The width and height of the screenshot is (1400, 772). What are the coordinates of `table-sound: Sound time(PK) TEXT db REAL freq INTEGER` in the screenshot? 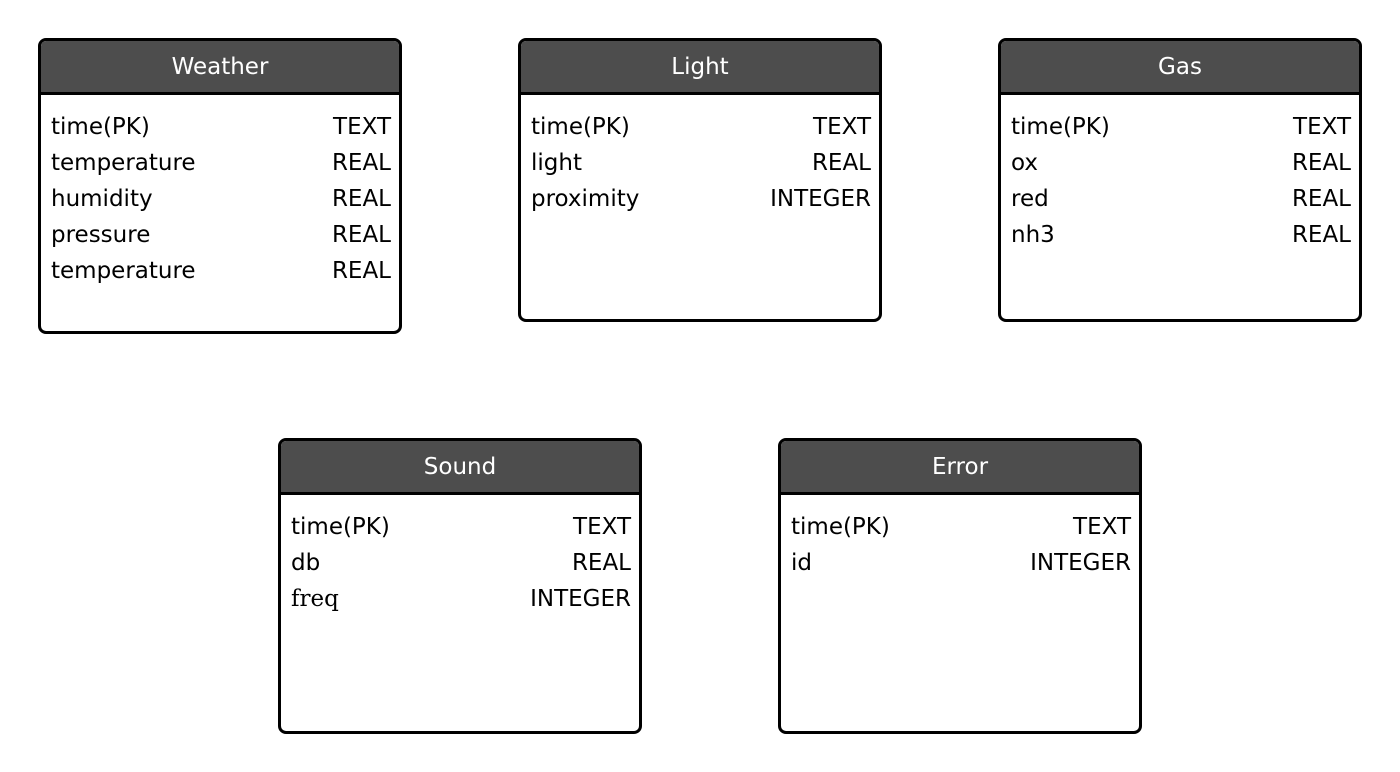 It's located at (460, 586).